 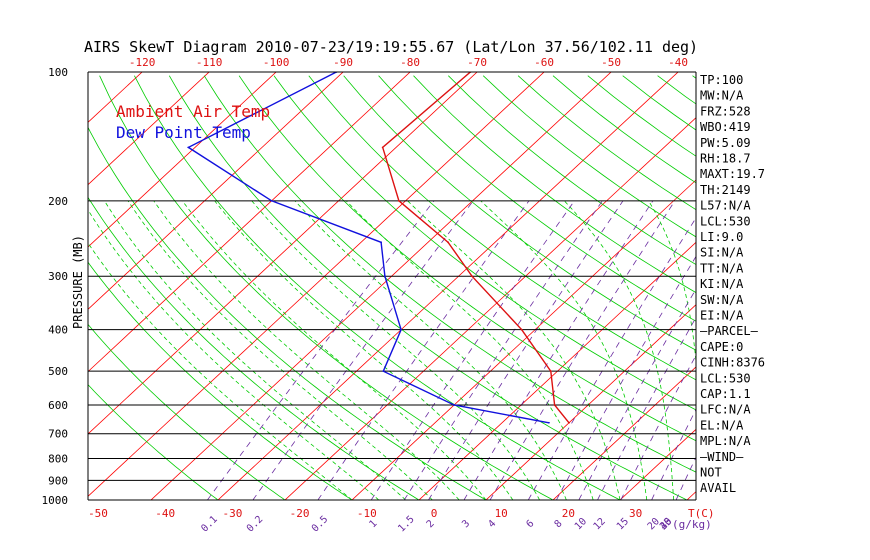 What do you see at coordinates (544, 62) in the screenshot?
I see `top-temp-label-60: -60` at bounding box center [544, 62].